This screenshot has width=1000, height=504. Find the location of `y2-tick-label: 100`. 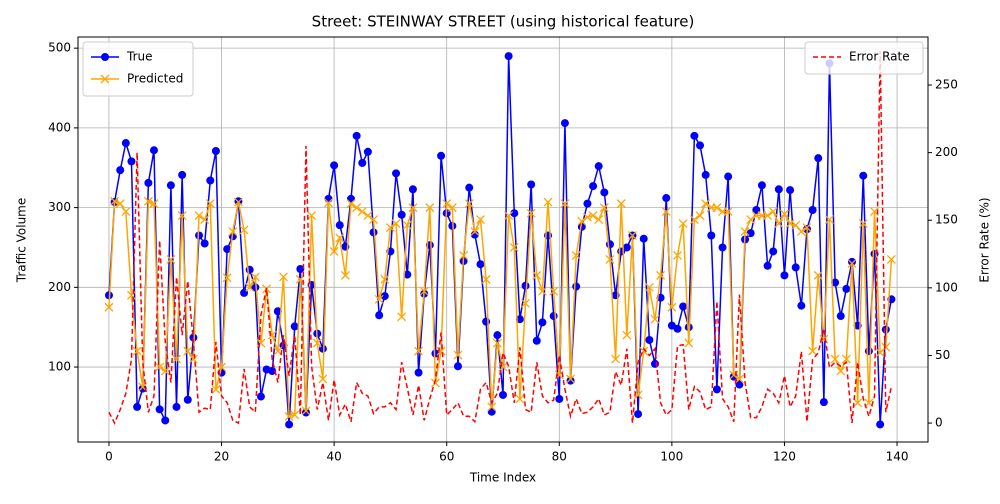

y2-tick-label: 100 is located at coordinates (946, 287).